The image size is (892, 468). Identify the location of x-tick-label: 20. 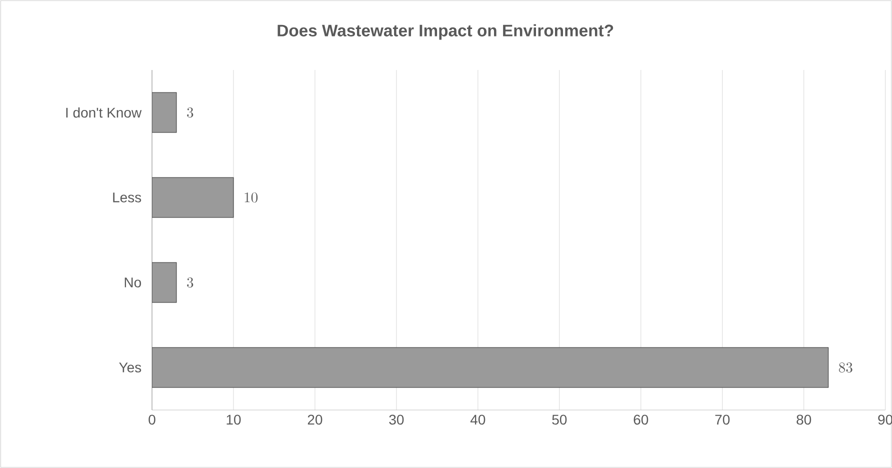
(315, 419).